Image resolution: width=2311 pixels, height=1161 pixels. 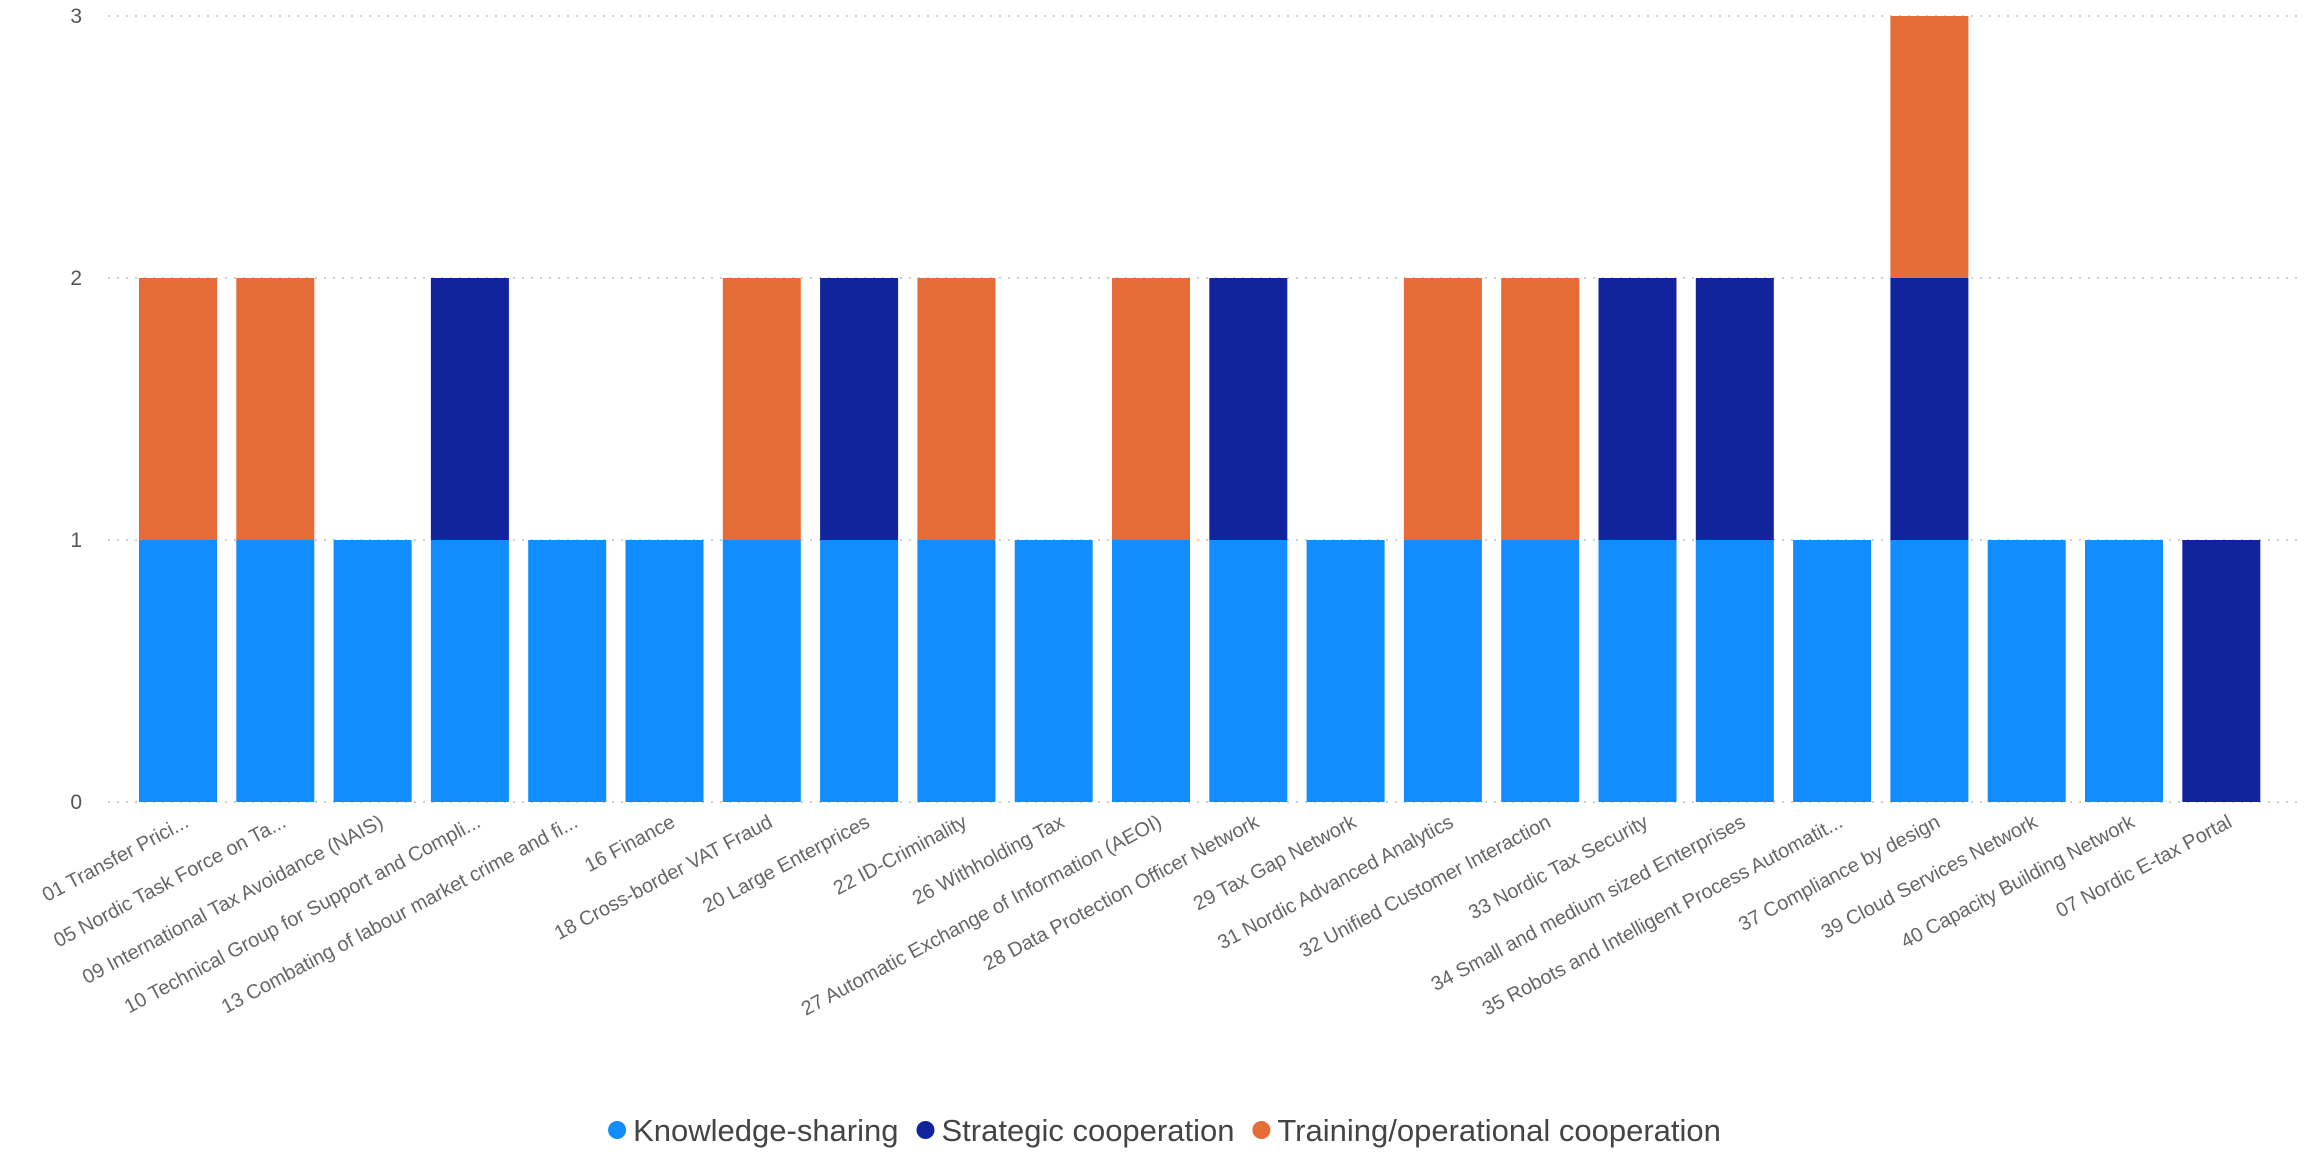 What do you see at coordinates (1088, 1130) in the screenshot?
I see `legend-label: Strategic cooperation` at bounding box center [1088, 1130].